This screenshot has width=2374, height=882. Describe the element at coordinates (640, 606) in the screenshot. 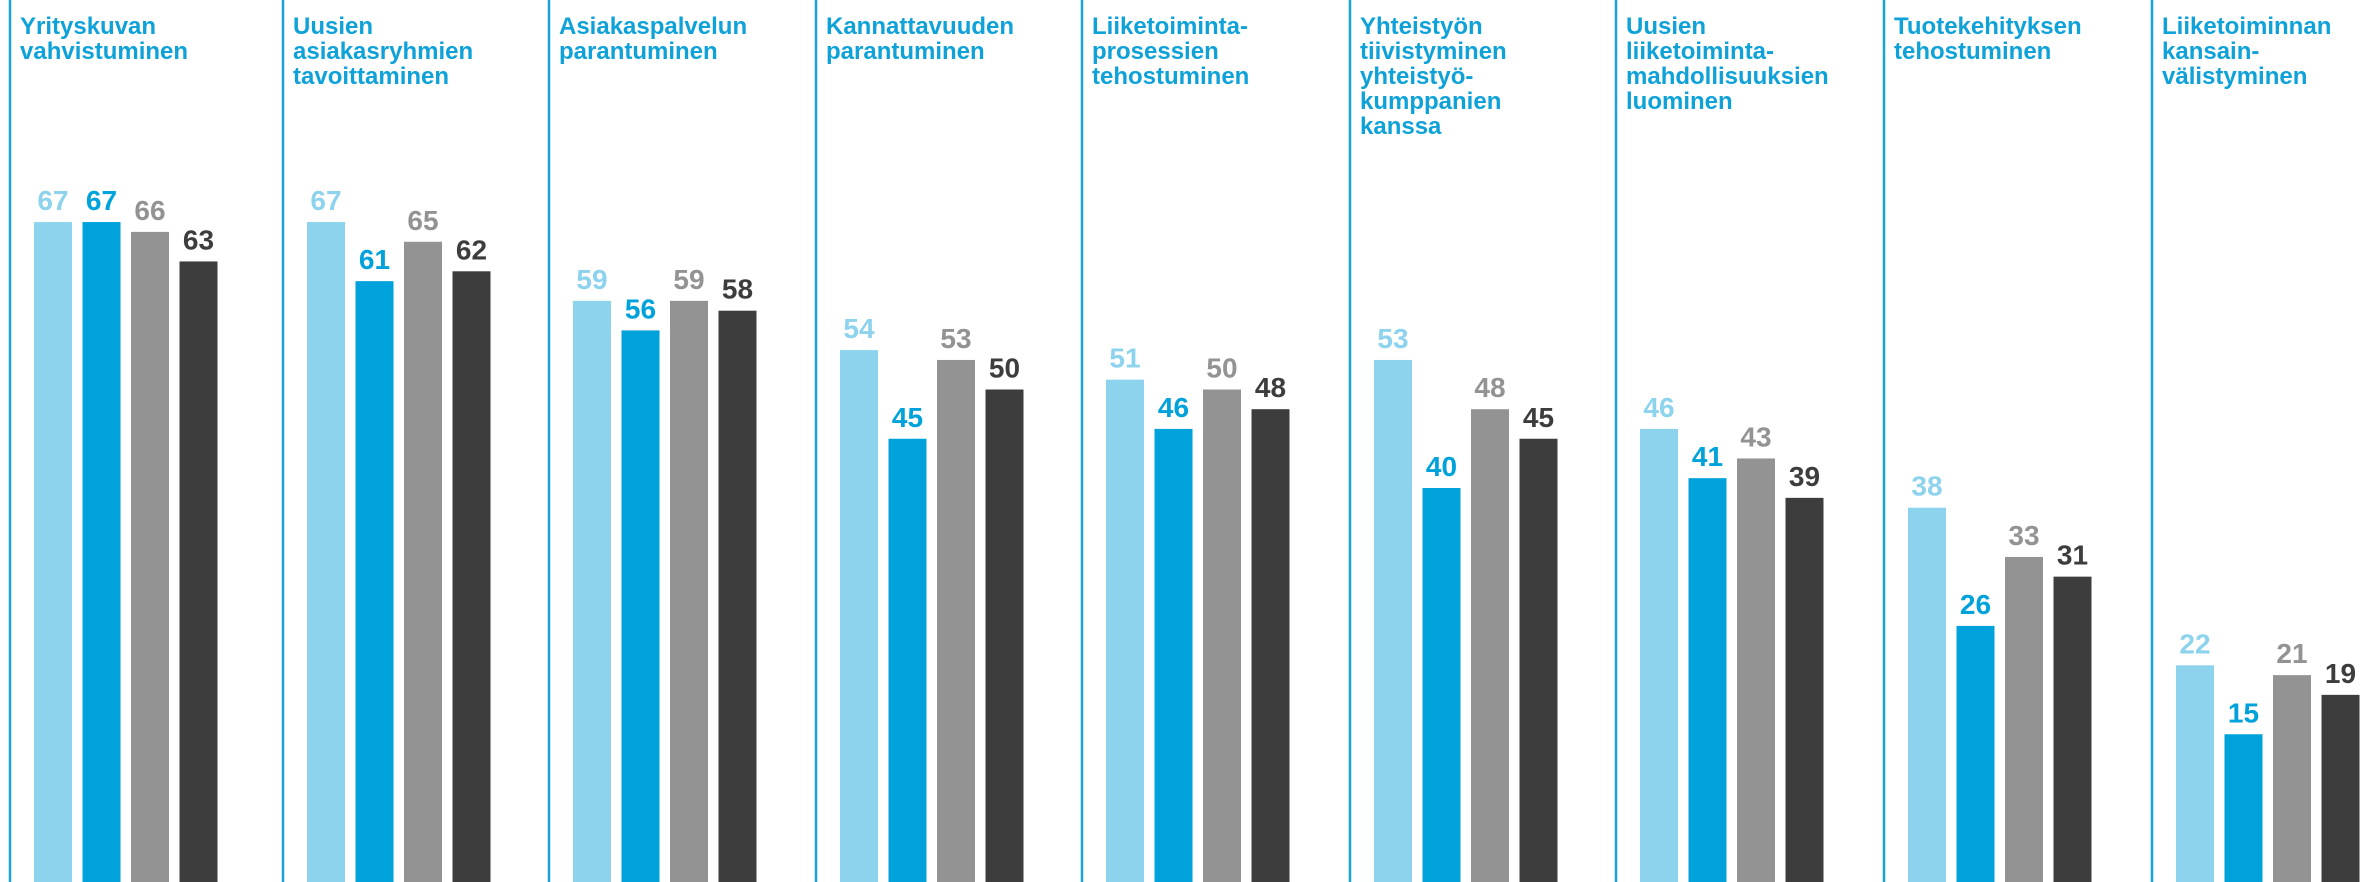

I see `bar-cat3-series2` at that location.